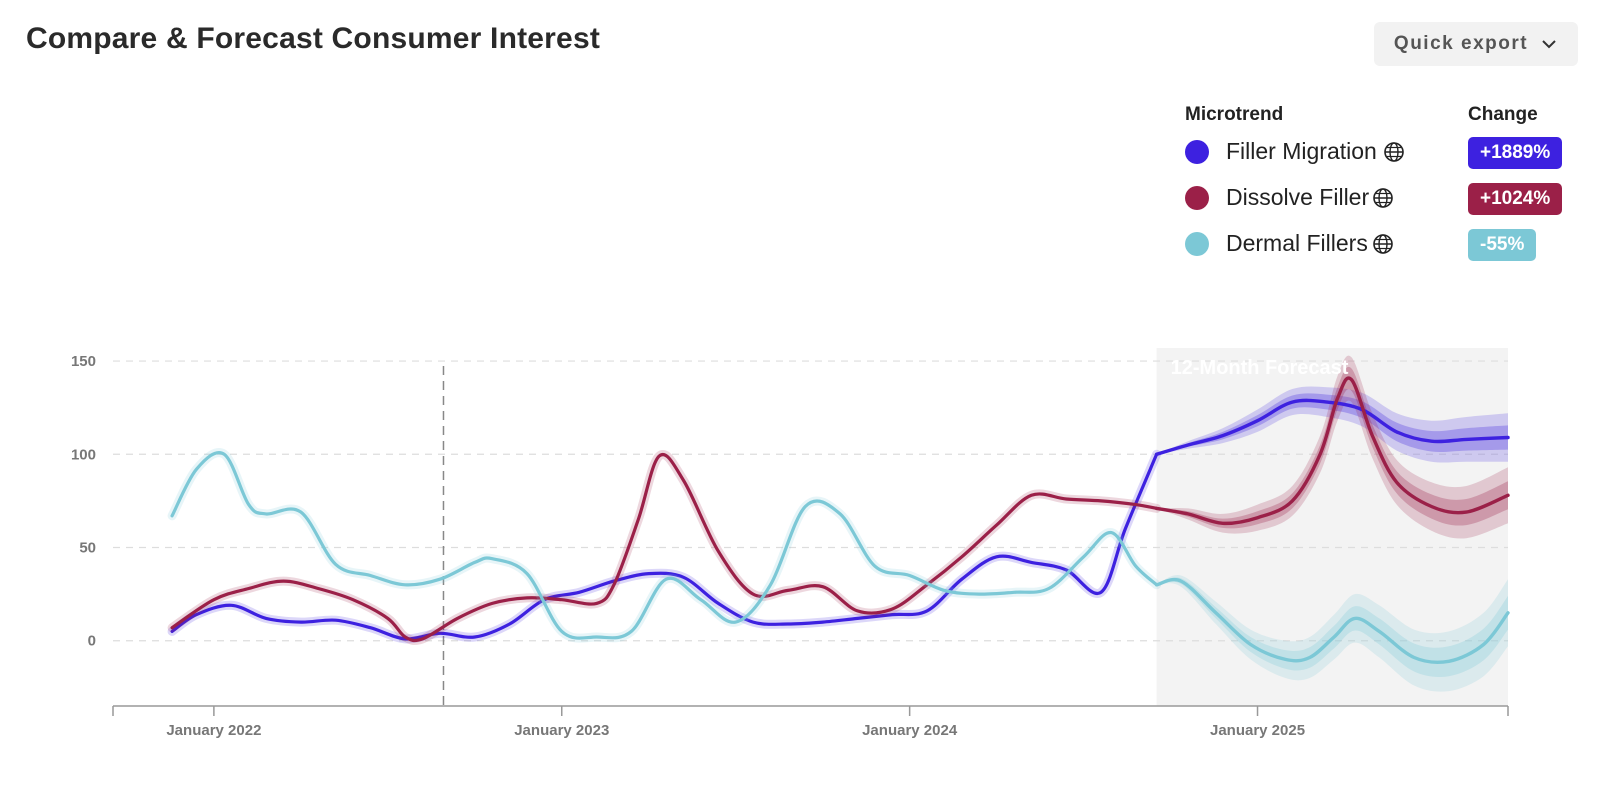  Describe the element at coordinates (1515, 199) in the screenshot. I see `change-badge: +1024%` at that location.